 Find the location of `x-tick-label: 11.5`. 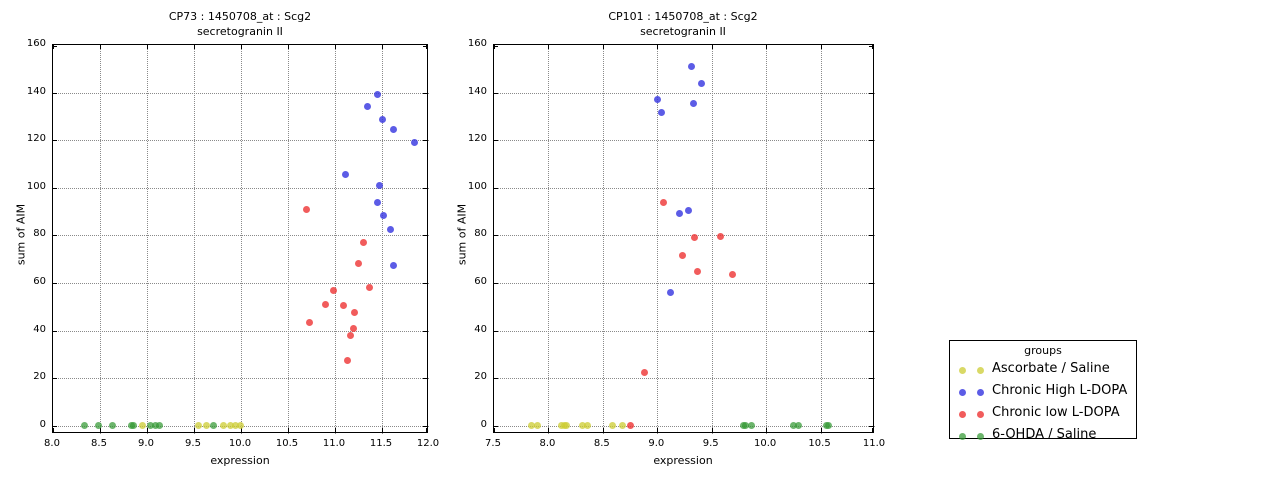

x-tick-label: 11.5 is located at coordinates (381, 443).